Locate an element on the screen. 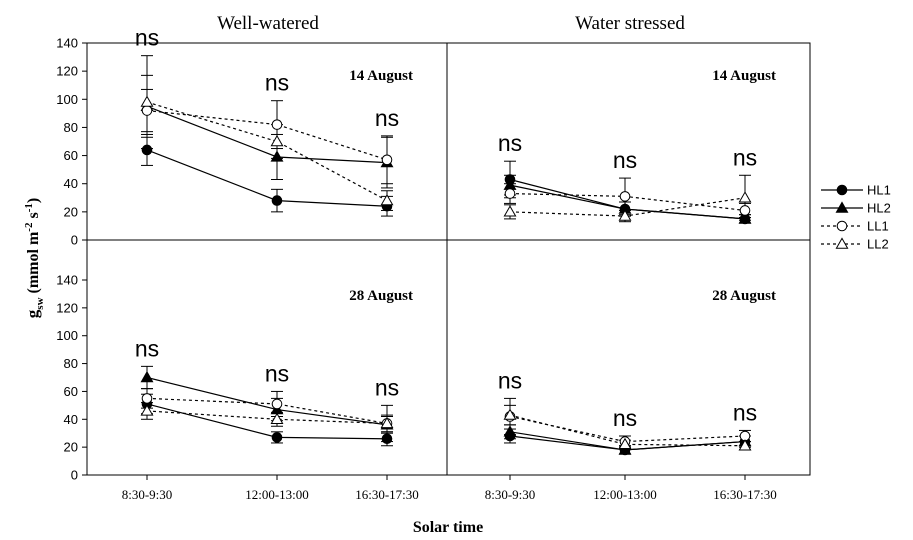 The height and width of the screenshot is (540, 913). column-title-1: Water stressed is located at coordinates (630, 23).